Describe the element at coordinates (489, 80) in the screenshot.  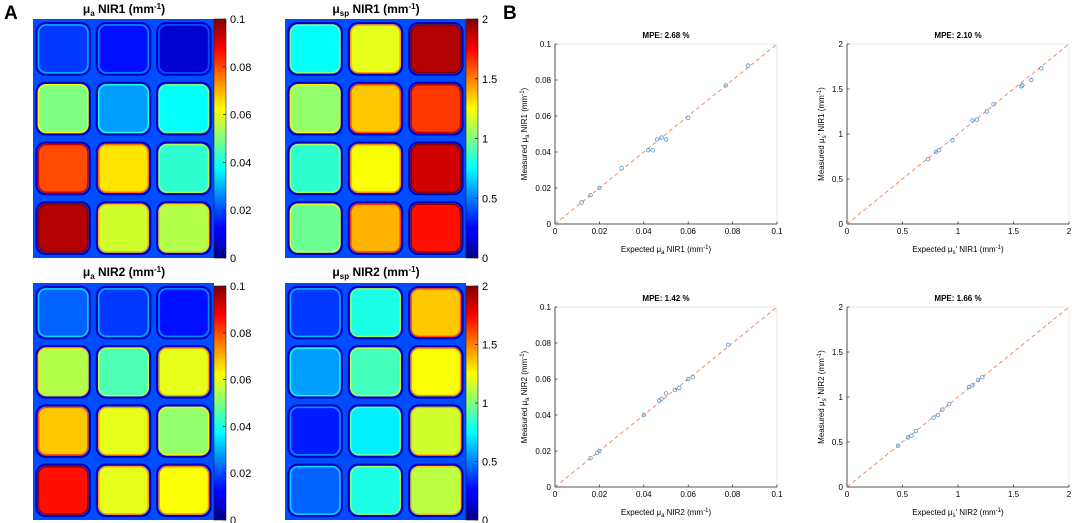
I see `colorbar-tick-label: 1.5` at that location.